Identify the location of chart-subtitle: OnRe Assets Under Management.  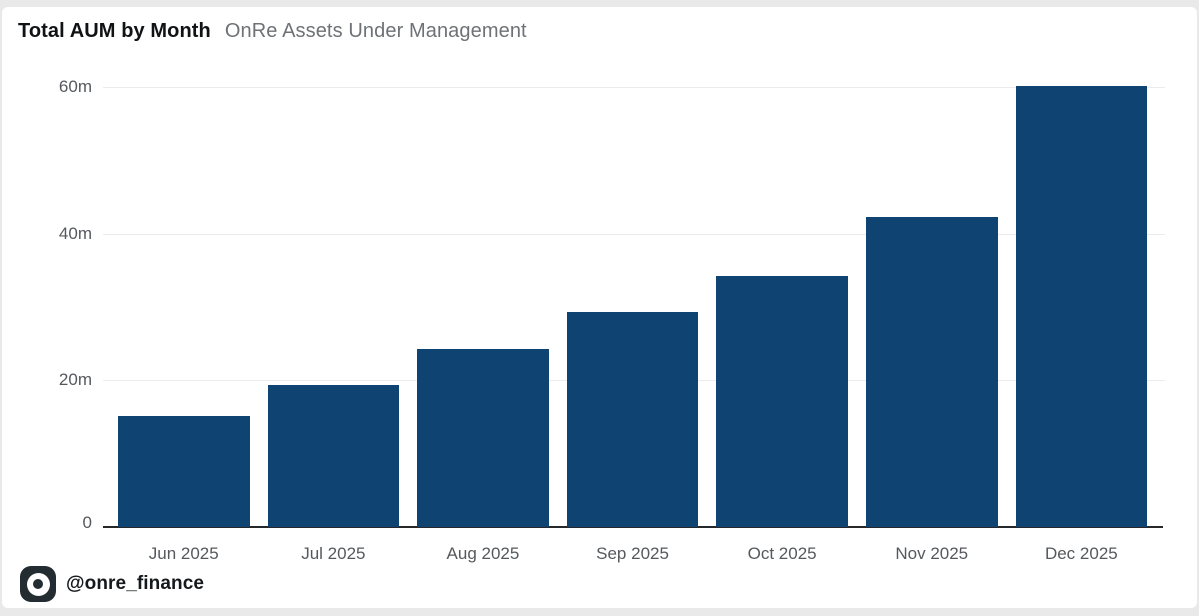
(375, 31).